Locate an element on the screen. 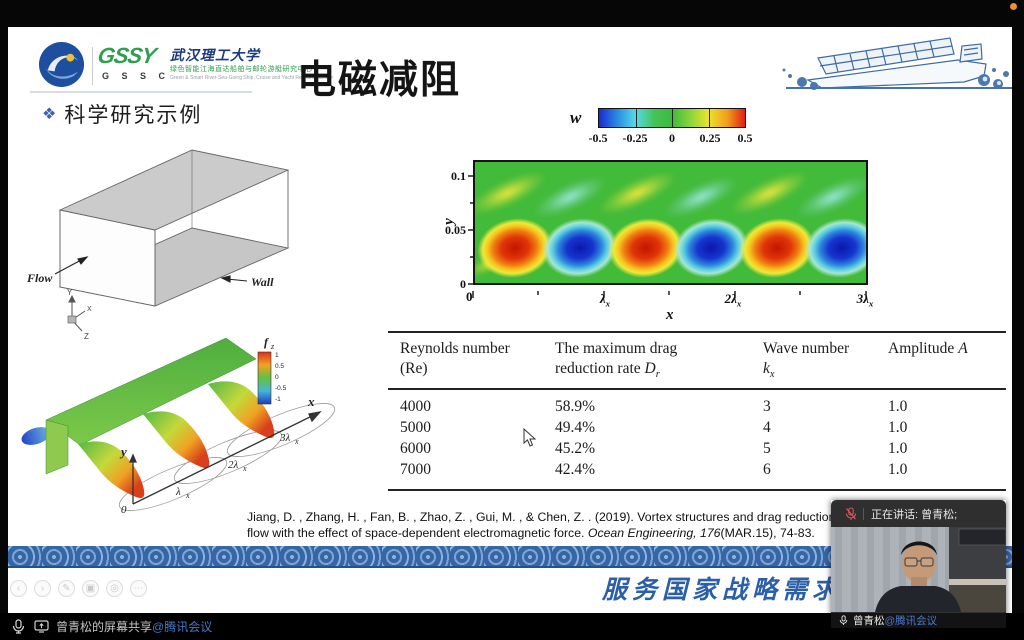 The width and height of the screenshot is (1024, 640). video-window-titlebar: 正在讲话: 曾青松; is located at coordinates (918, 513).